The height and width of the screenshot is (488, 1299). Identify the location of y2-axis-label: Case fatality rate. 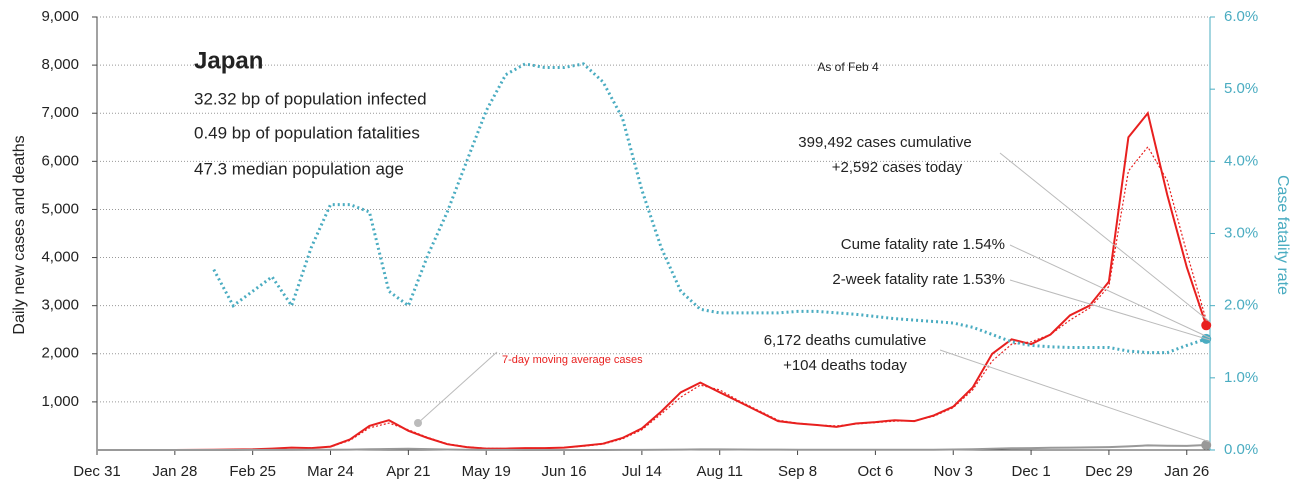
(1282, 235).